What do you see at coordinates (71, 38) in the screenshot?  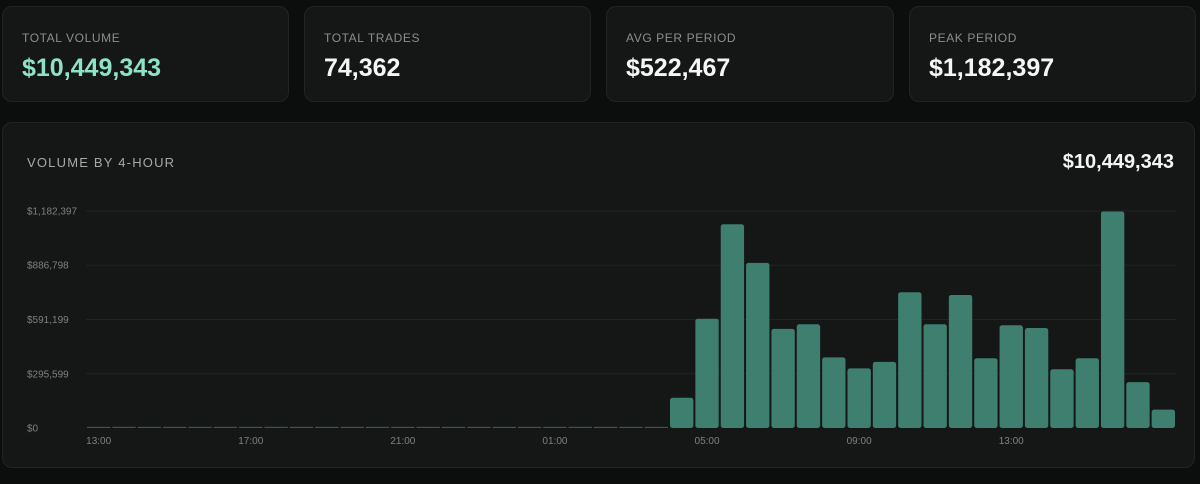 I see `stat-label: TOTAL VOLUME` at bounding box center [71, 38].